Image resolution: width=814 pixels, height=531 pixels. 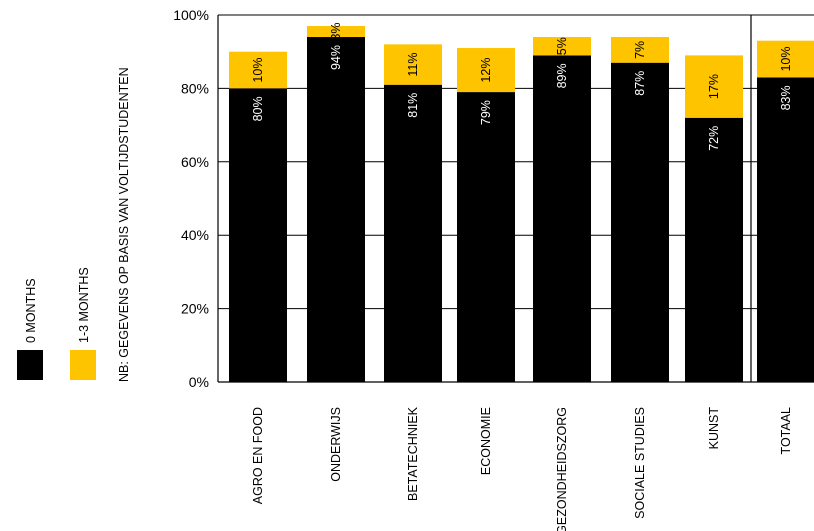 What do you see at coordinates (258, 455) in the screenshot?
I see `category-label: AGRO EN FOOD` at bounding box center [258, 455].